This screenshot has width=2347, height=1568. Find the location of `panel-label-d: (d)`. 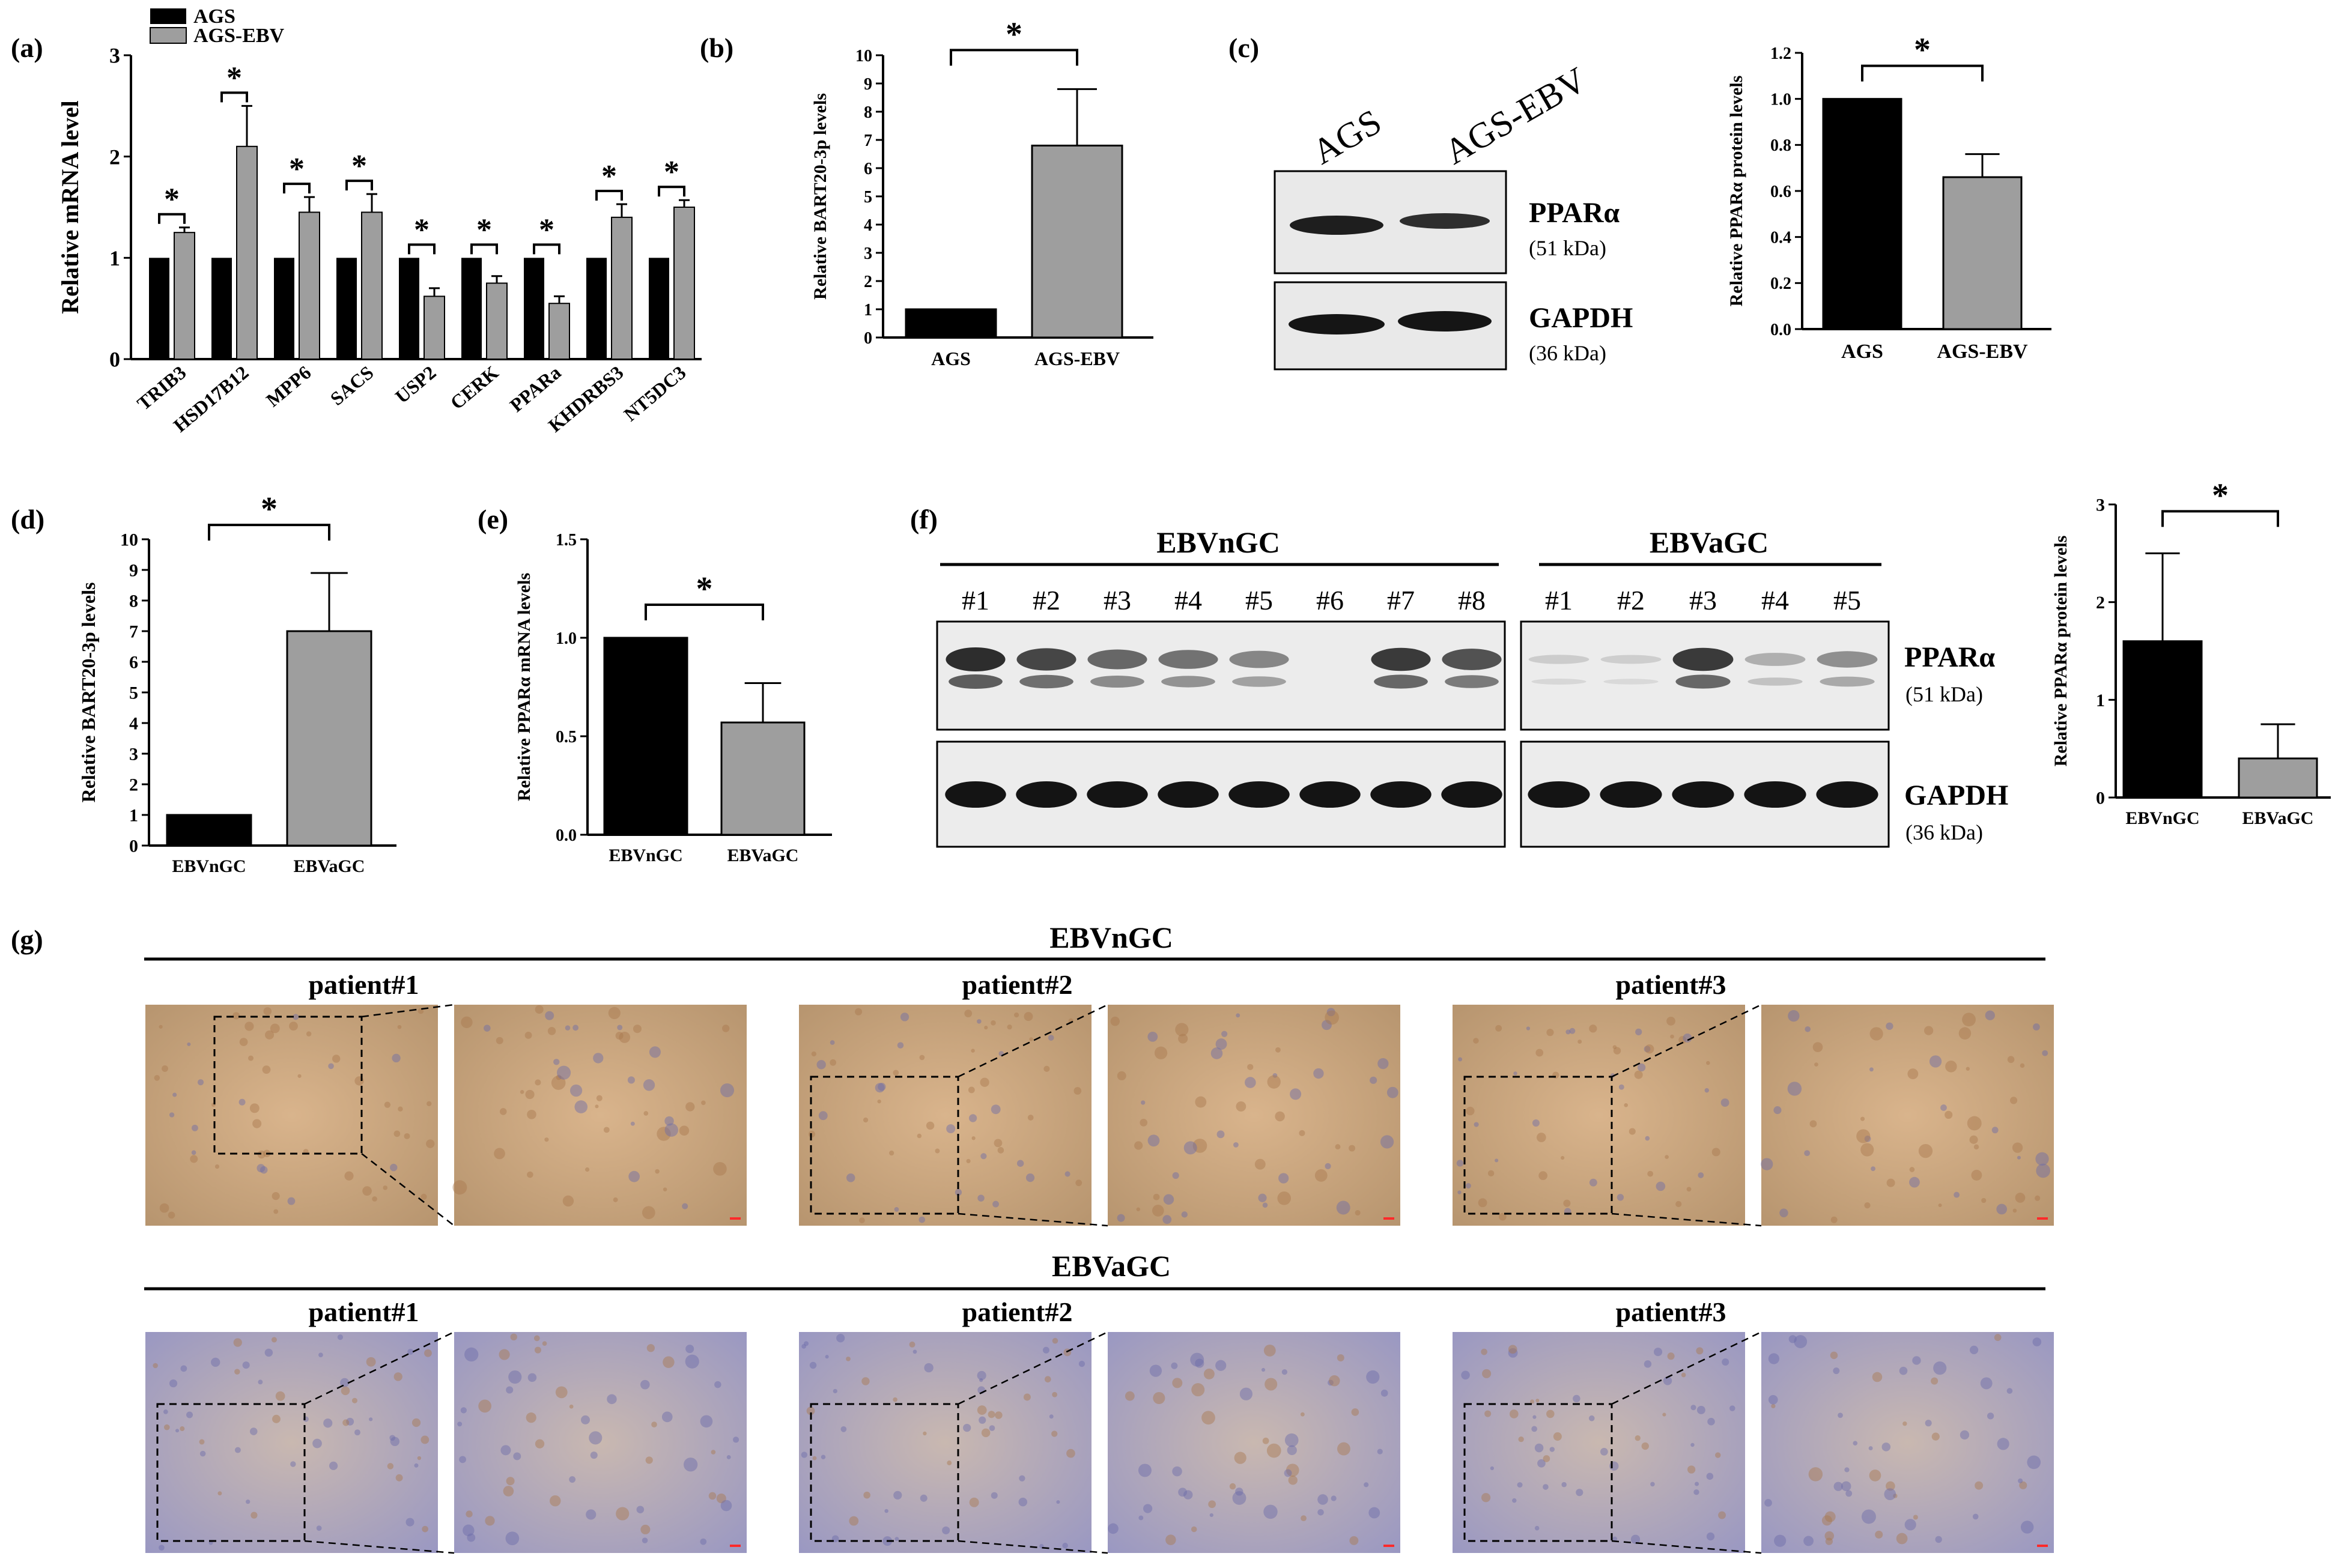

panel-label-d: (d) is located at coordinates (27, 519).